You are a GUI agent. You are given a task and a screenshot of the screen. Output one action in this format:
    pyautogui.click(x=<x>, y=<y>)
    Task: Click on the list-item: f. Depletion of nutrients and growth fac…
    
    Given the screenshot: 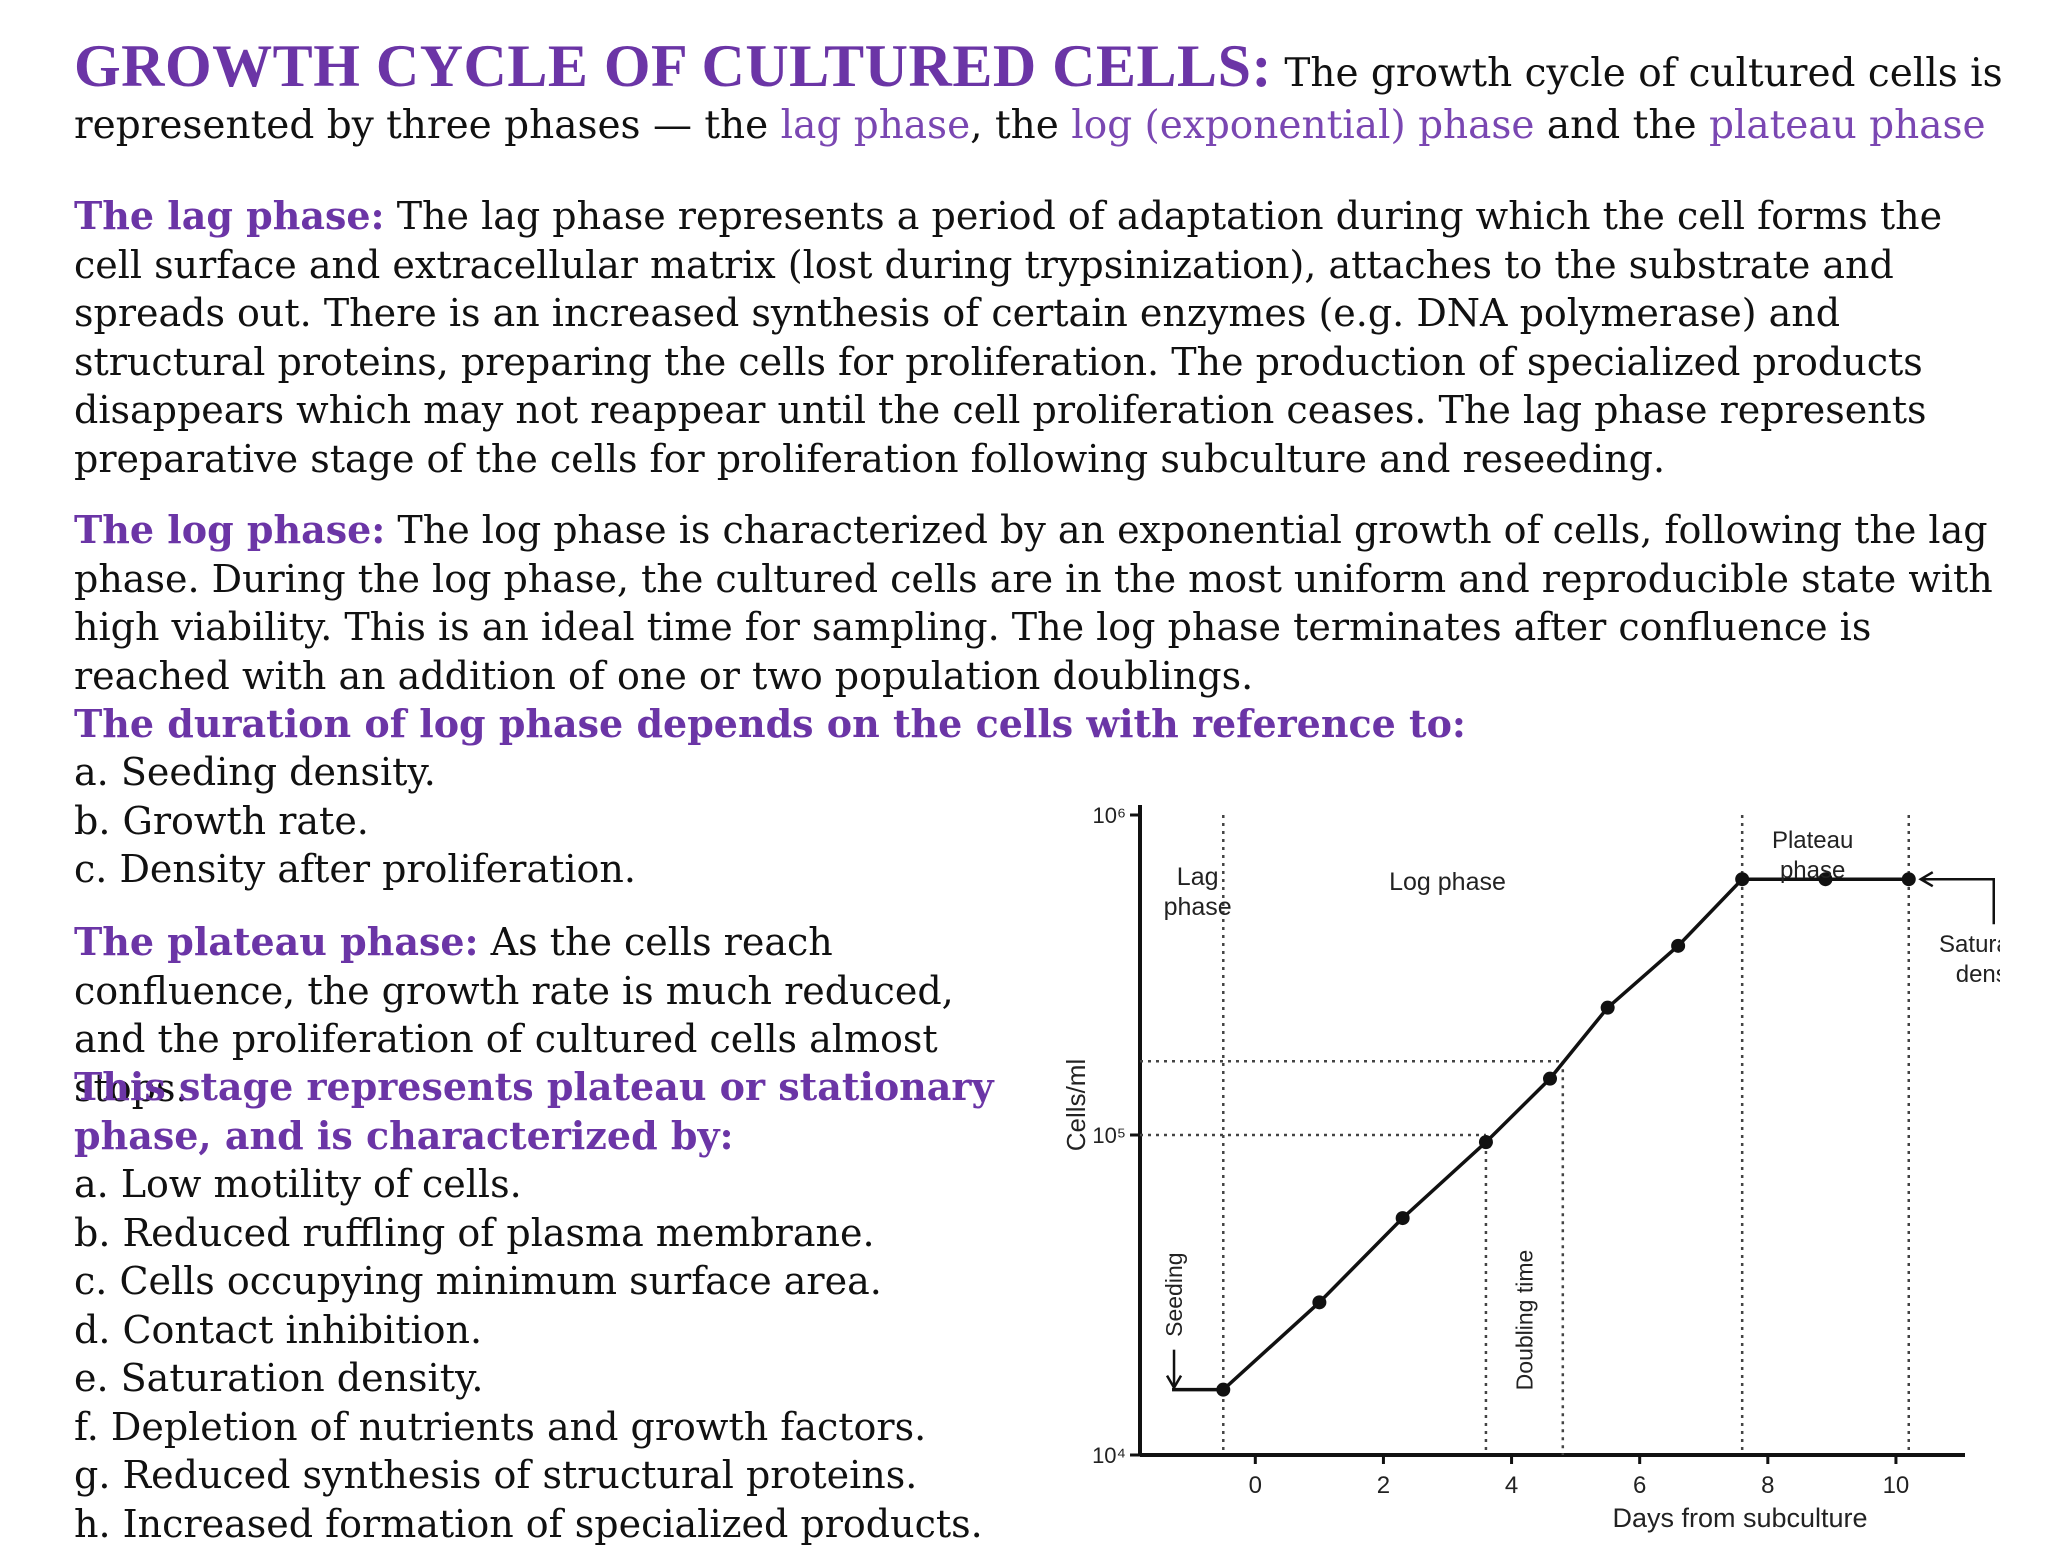 What is the action you would take?
    pyautogui.click(x=528, y=1427)
    